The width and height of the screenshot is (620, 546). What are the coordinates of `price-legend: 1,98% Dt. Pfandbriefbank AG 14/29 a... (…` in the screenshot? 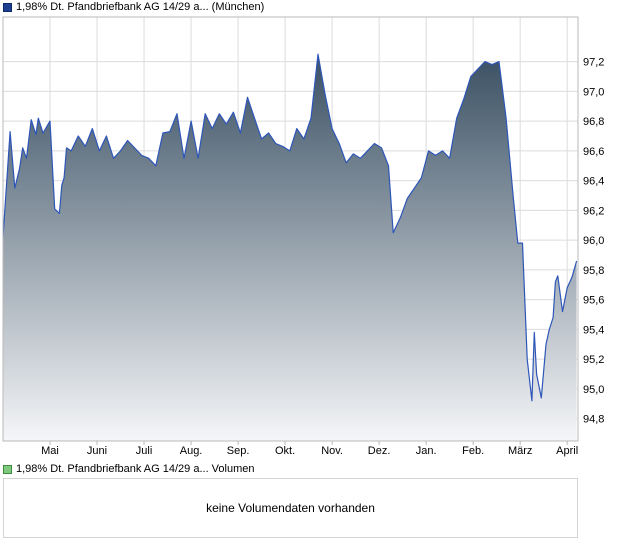 It's located at (133, 7).